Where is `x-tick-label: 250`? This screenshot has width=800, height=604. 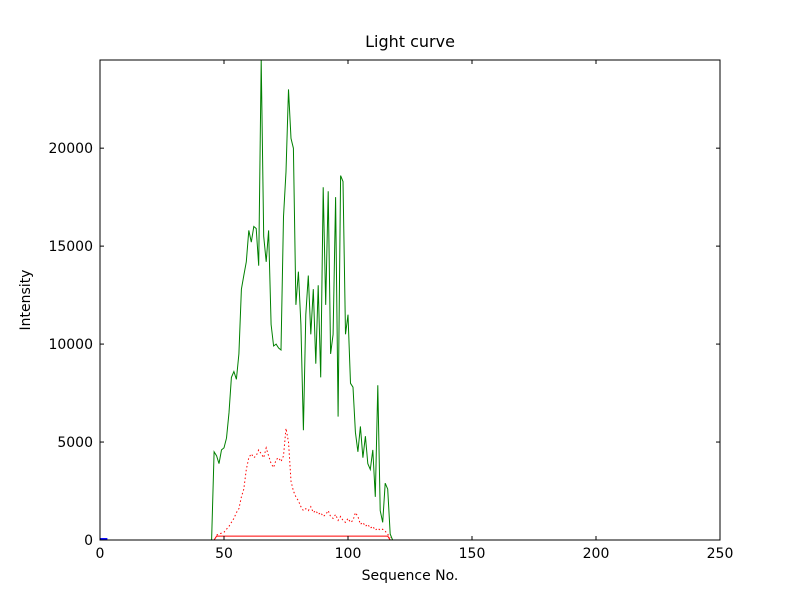 x-tick-label: 250 is located at coordinates (720, 554).